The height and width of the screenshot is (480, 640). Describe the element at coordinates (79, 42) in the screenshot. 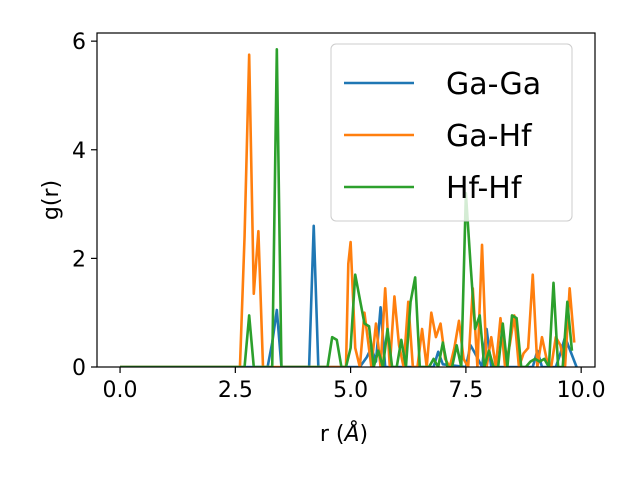

I see `y-tick-label: 6` at that location.